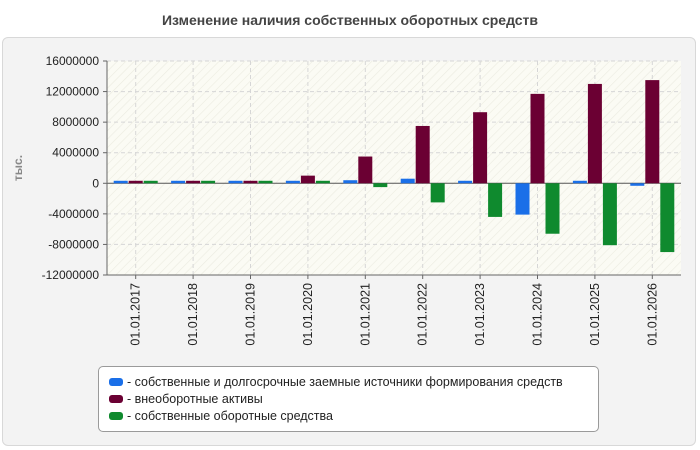 This screenshot has width=700, height=450. I want to click on y-tick-label: 12000000, so click(73, 92).